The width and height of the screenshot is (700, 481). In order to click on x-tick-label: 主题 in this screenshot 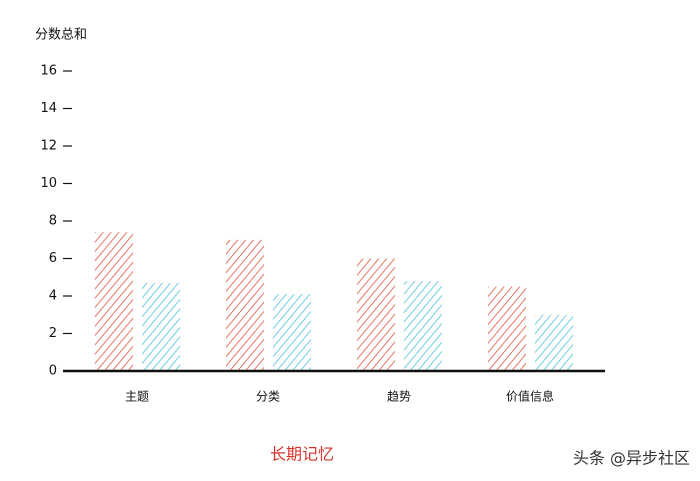, I will do `click(137, 397)`.